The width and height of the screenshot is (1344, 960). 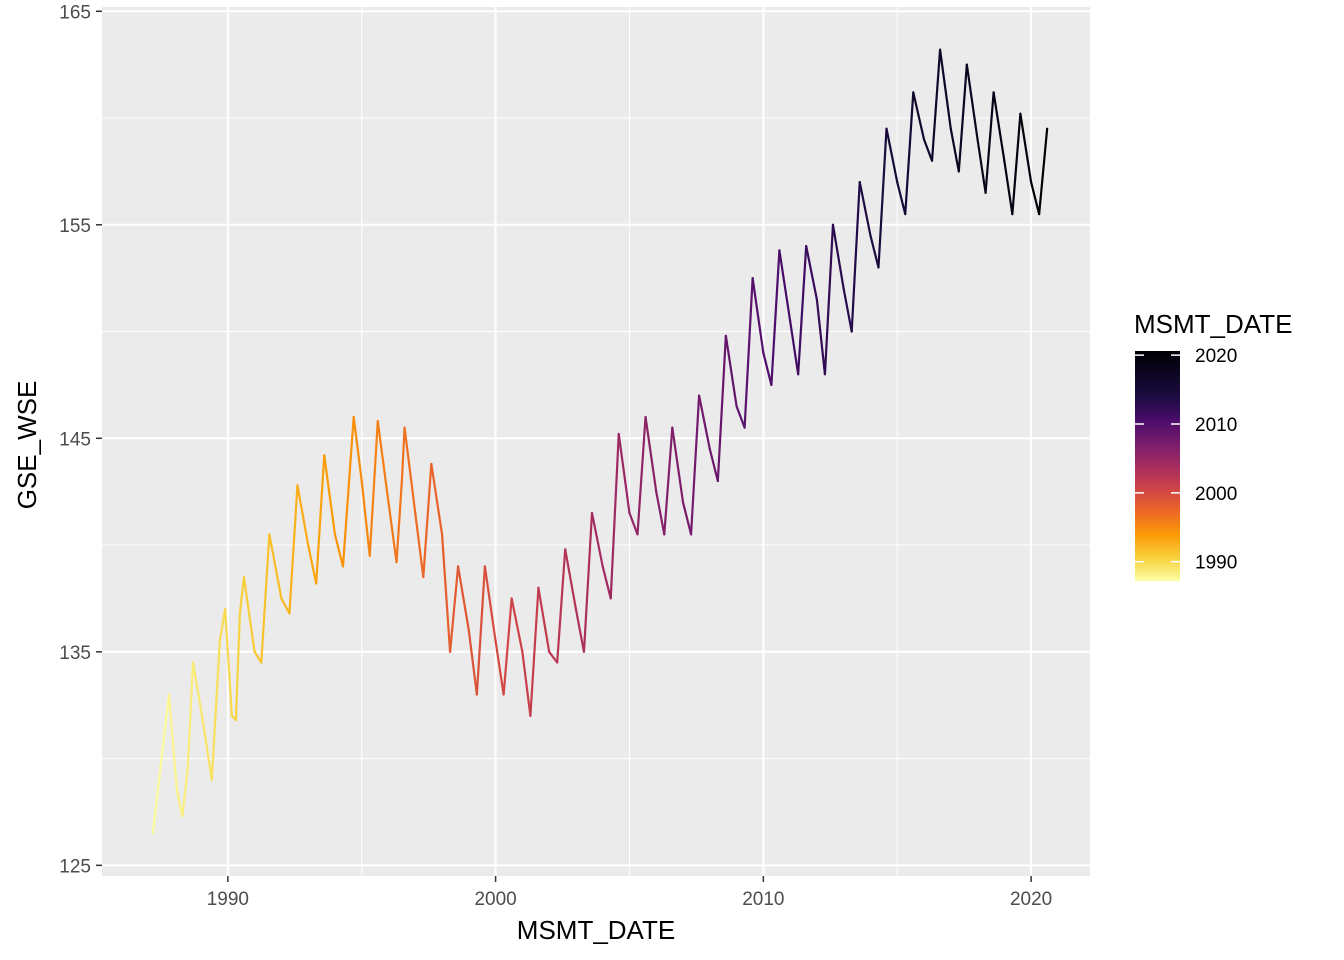 What do you see at coordinates (1216, 494) in the screenshot?
I see `legend-label: 2000` at bounding box center [1216, 494].